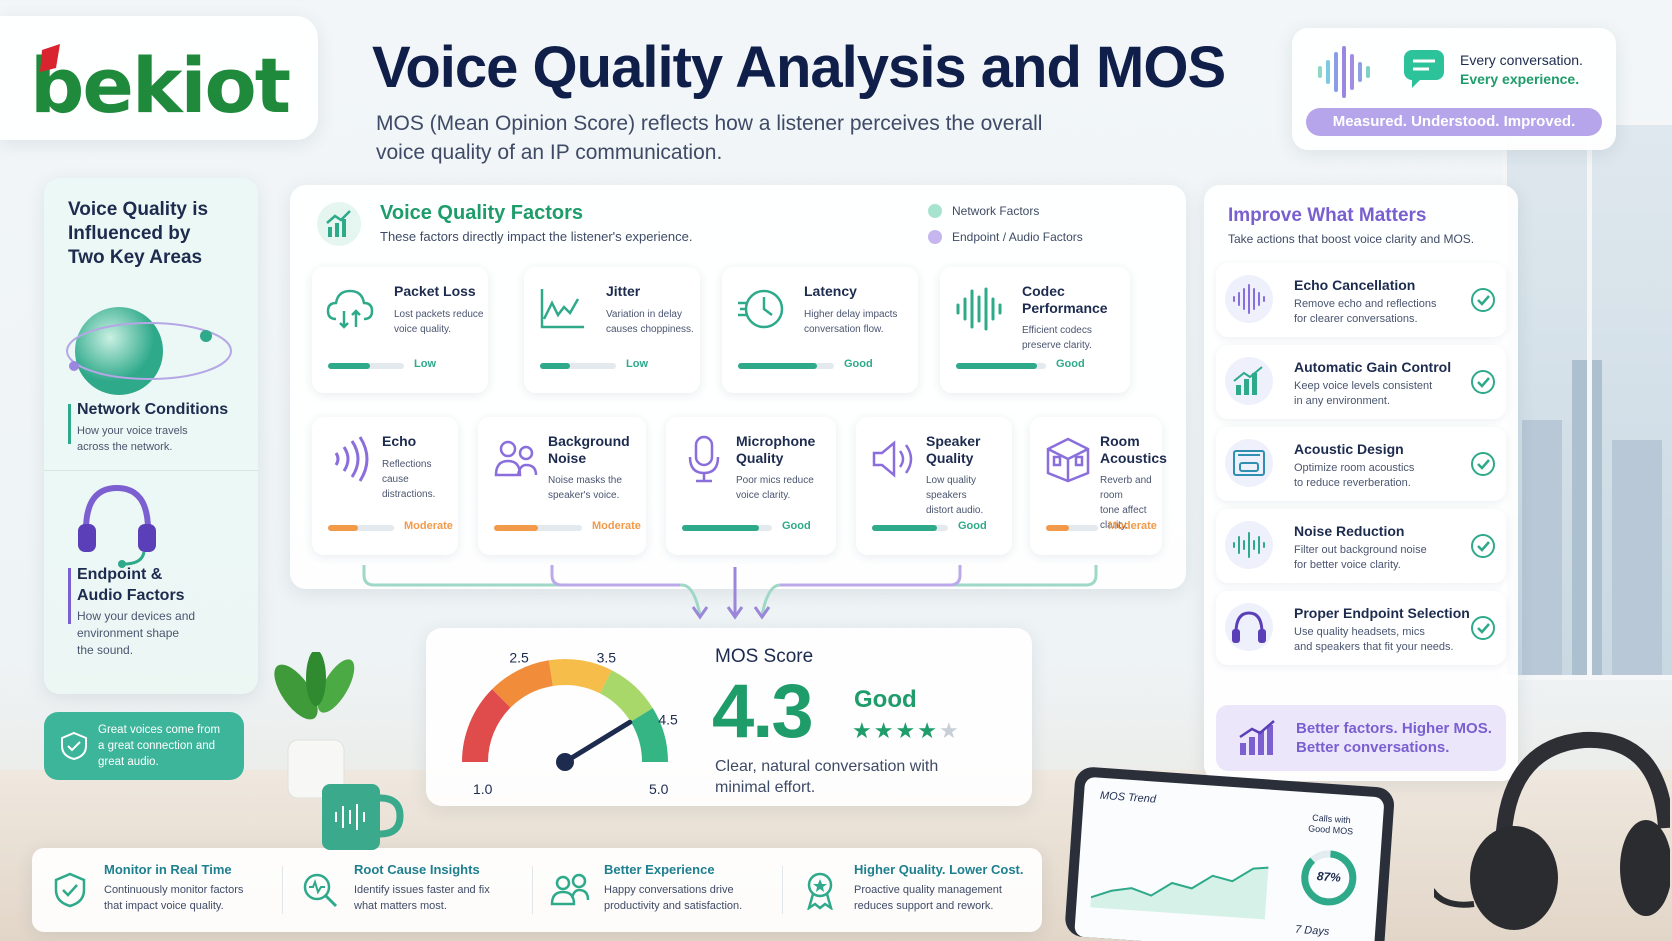 The width and height of the screenshot is (1672, 941). Describe the element at coordinates (157, 746) in the screenshot. I see `callout-line-2: a great connection and` at that location.